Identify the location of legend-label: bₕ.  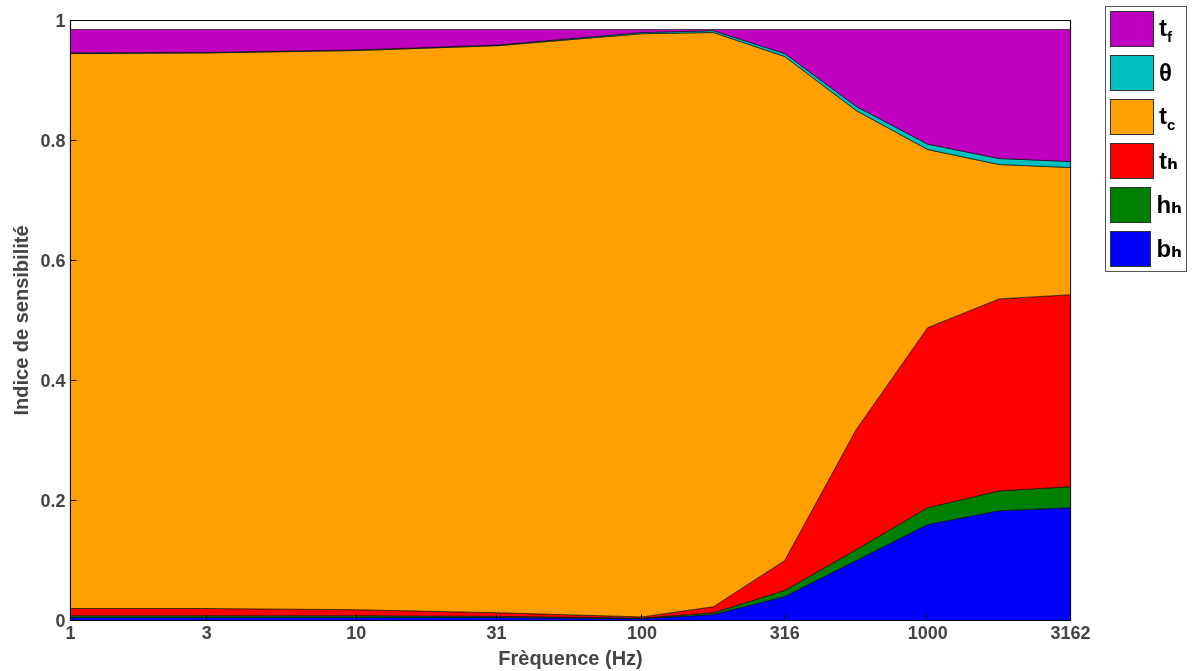
(1169, 248).